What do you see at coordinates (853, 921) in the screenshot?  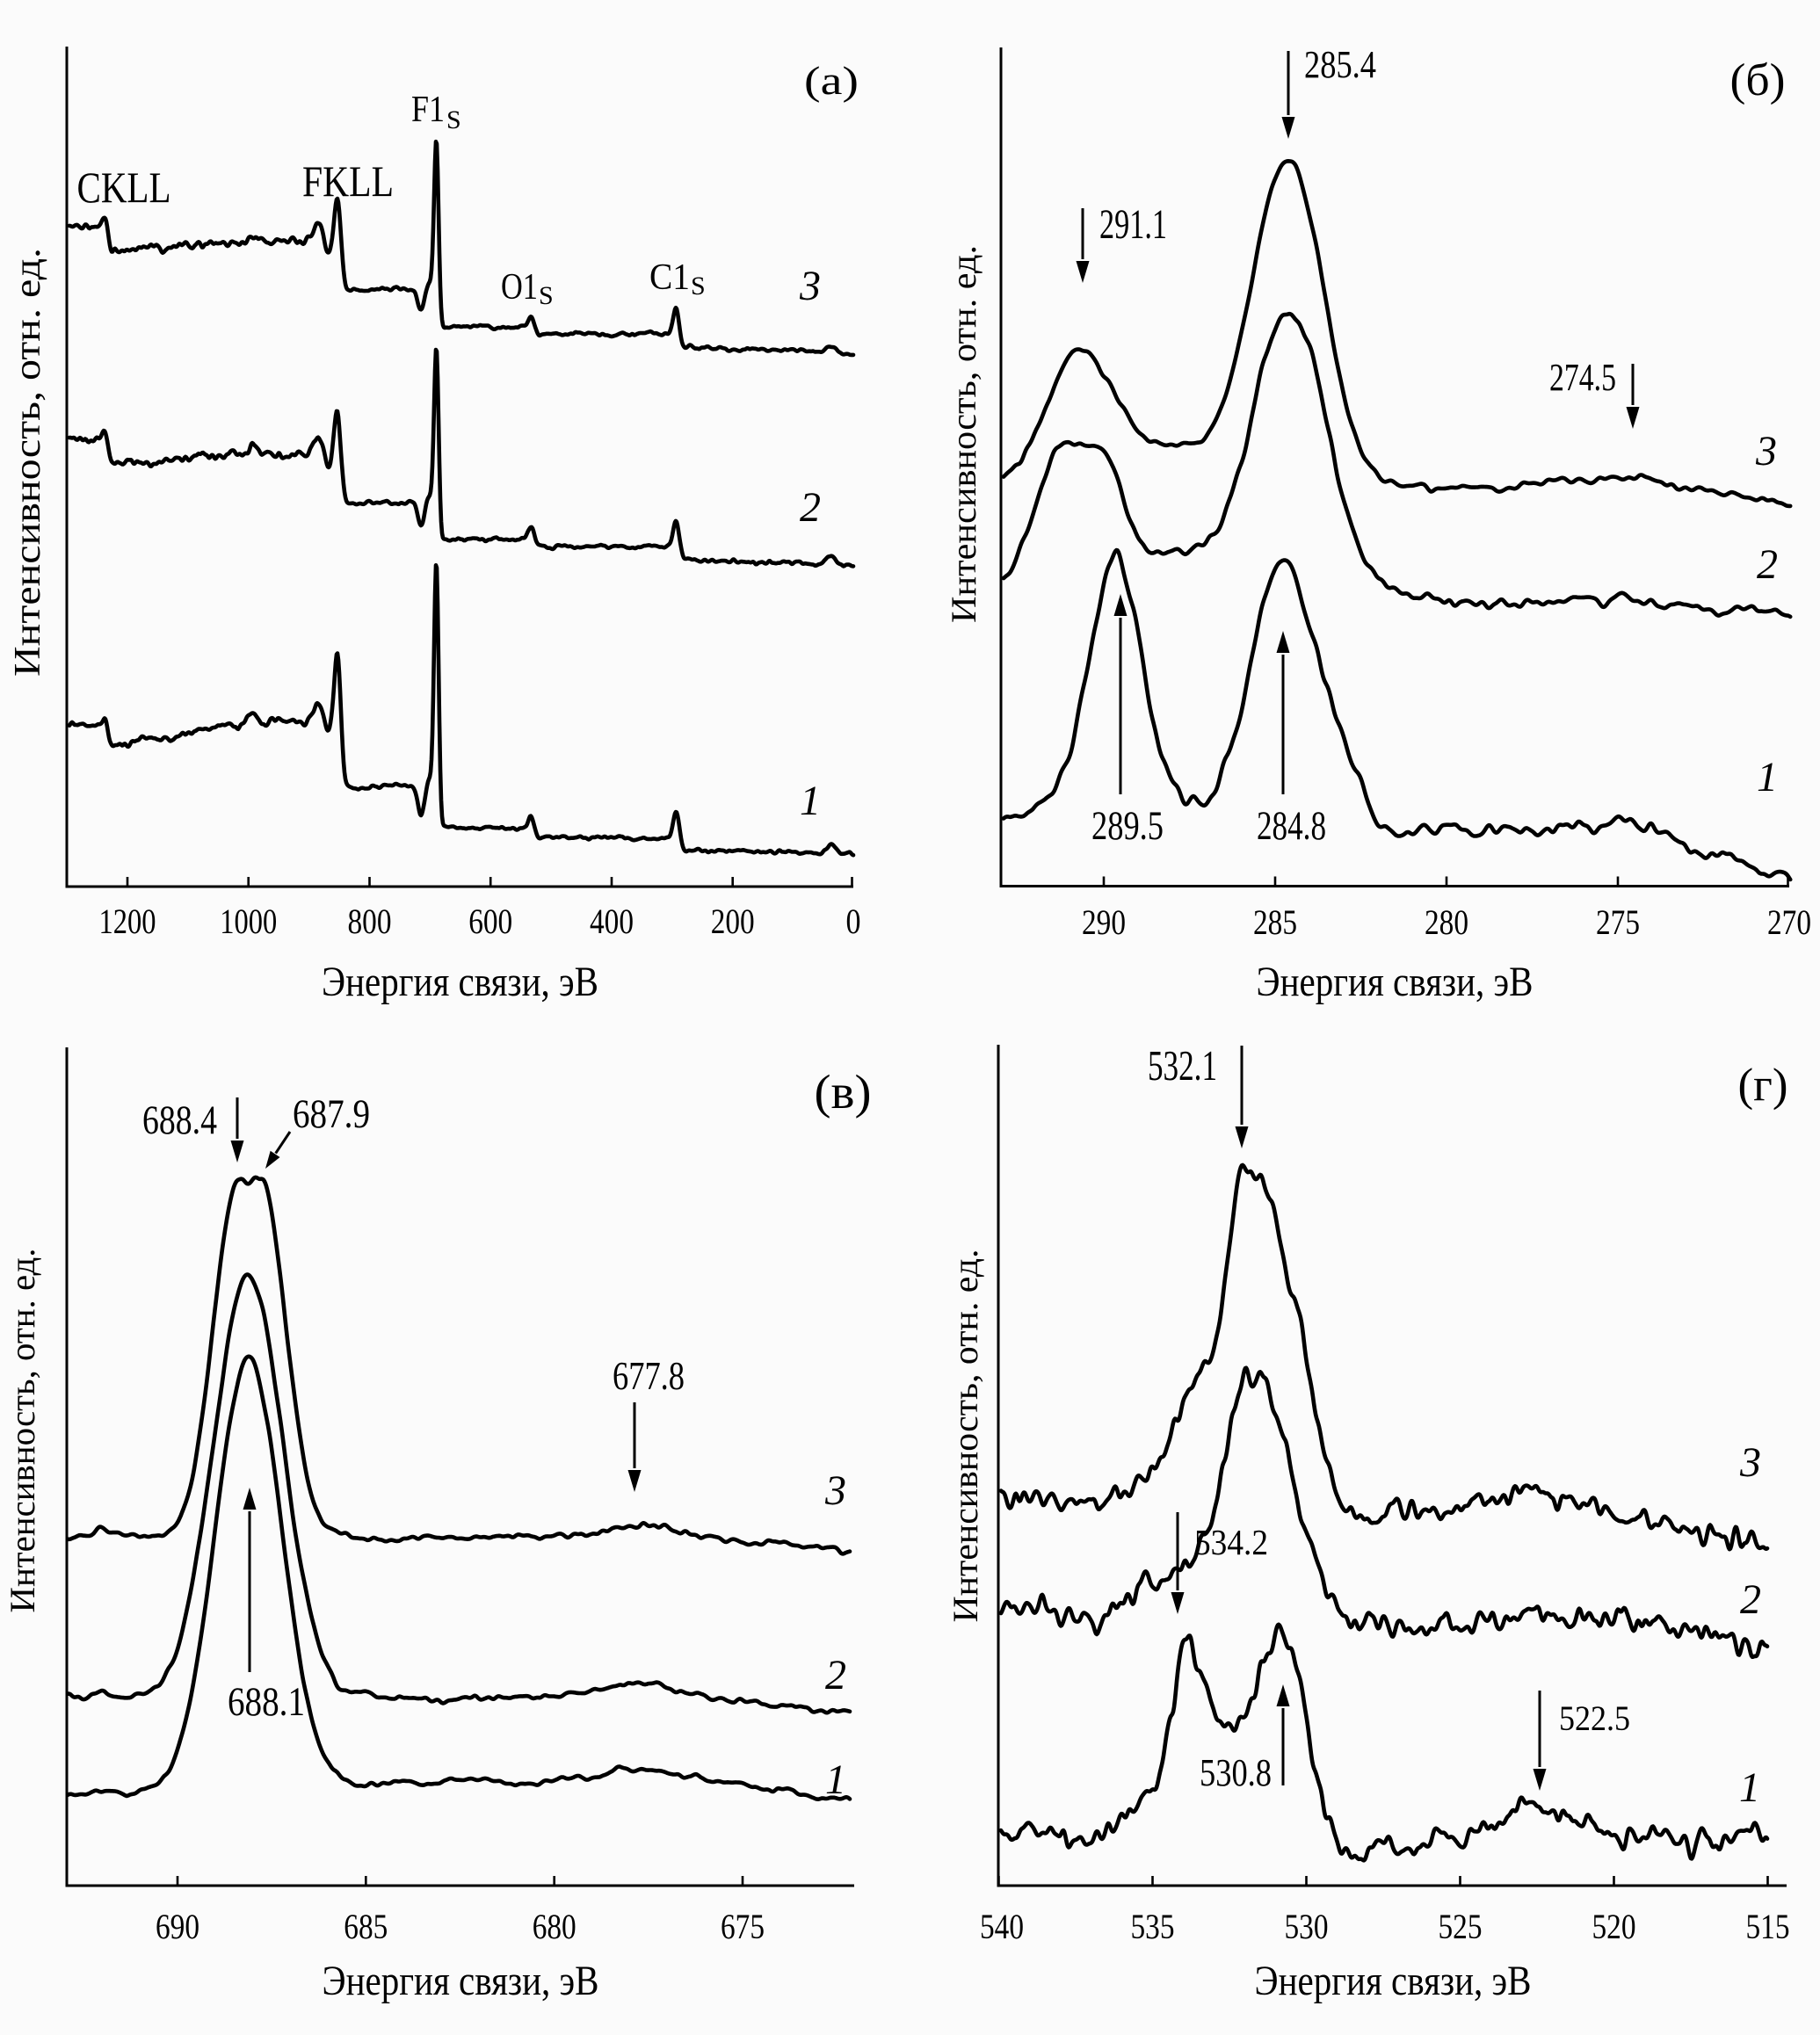 I see `svg-text: 0` at bounding box center [853, 921].